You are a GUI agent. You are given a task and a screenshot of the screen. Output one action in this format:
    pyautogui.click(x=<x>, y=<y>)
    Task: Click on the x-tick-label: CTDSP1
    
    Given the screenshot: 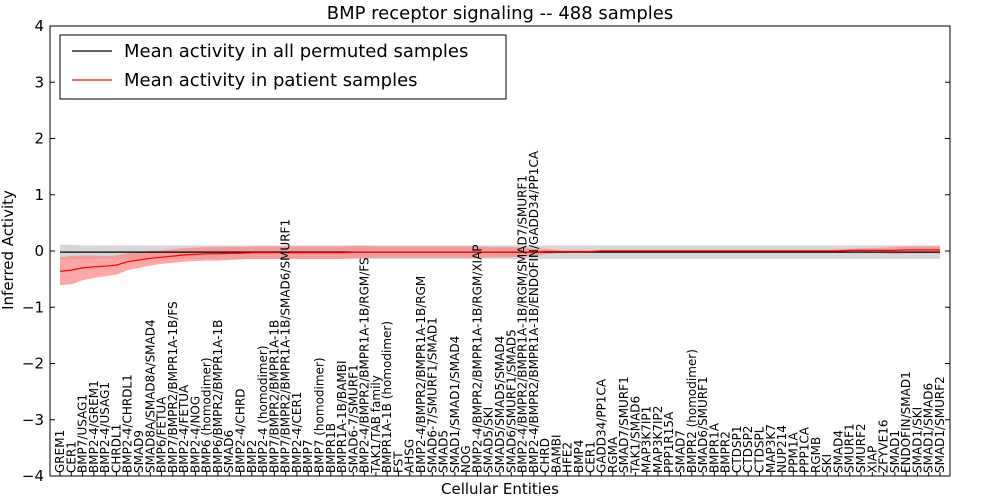 What is the action you would take?
    pyautogui.click(x=737, y=449)
    